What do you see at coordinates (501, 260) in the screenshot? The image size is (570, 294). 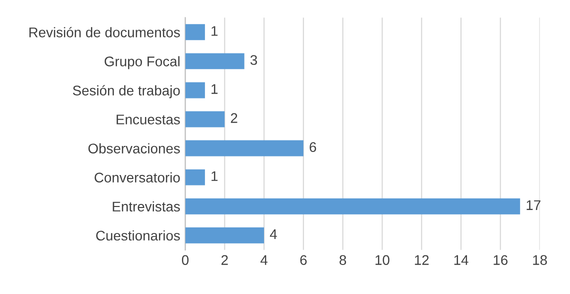 I see `x-tick-label: 16` at bounding box center [501, 260].